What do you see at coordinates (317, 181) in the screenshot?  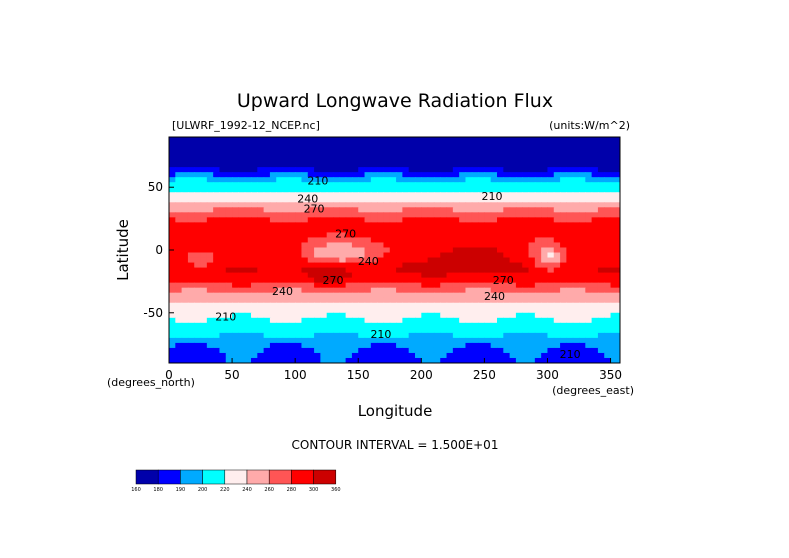 I see `contour-label: 210` at bounding box center [317, 181].